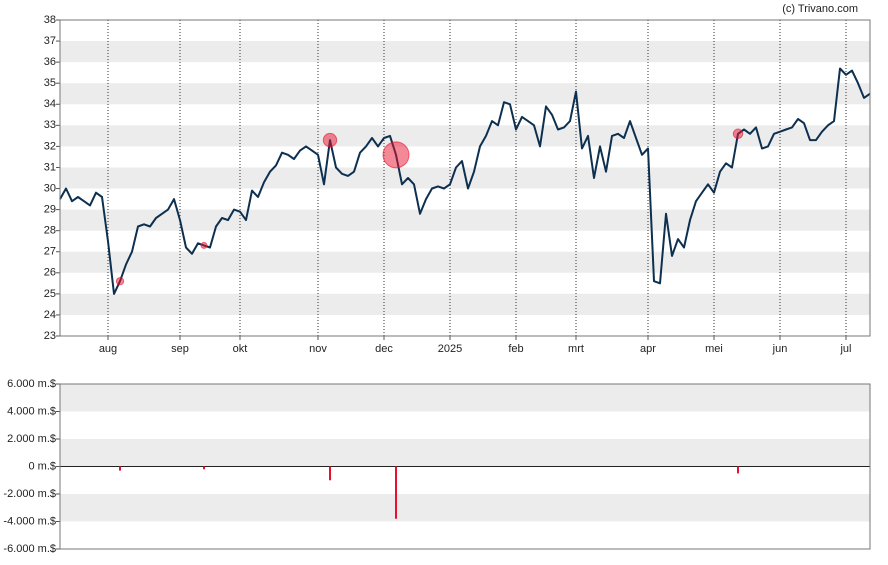 The image size is (888, 565). What do you see at coordinates (50, 125) in the screenshot?
I see `y-tick-label: 33` at bounding box center [50, 125].